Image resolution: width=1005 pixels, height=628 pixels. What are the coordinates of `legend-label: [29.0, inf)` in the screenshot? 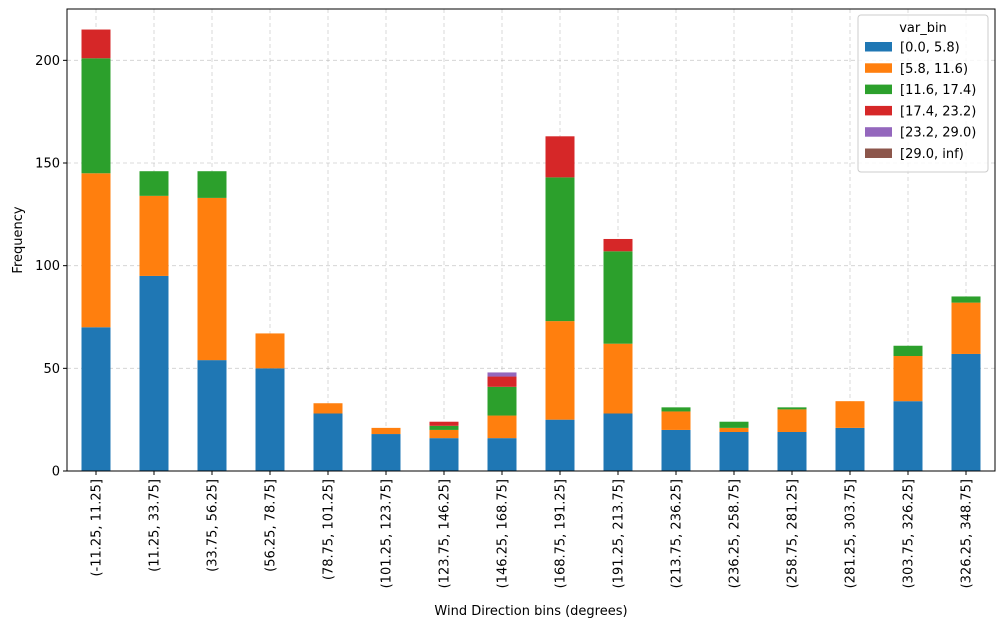 It's located at (932, 154).